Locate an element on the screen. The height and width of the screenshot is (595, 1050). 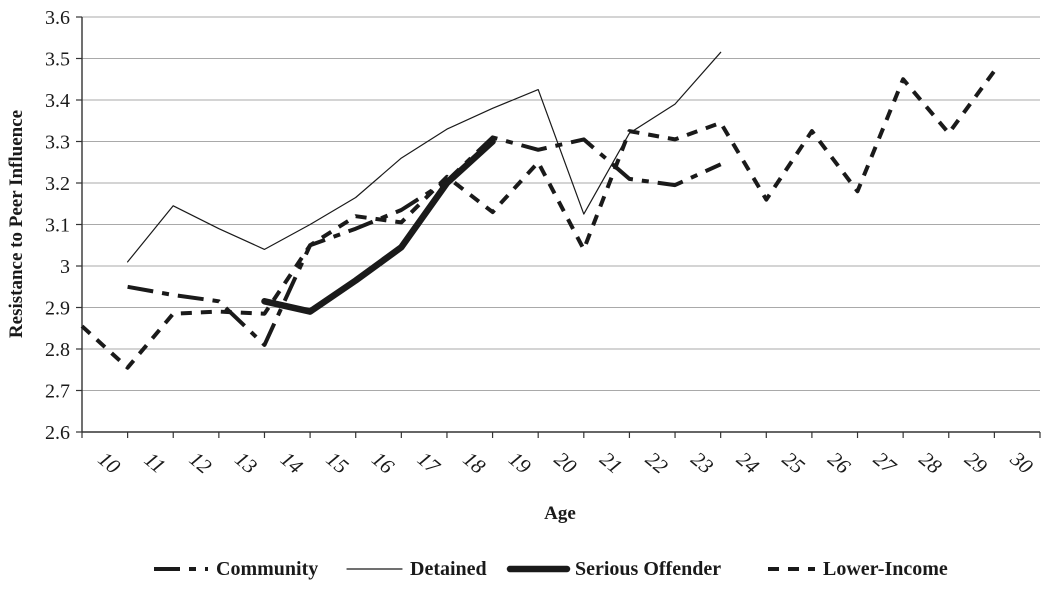
x-tick-label: 23 is located at coordinates (703, 463).